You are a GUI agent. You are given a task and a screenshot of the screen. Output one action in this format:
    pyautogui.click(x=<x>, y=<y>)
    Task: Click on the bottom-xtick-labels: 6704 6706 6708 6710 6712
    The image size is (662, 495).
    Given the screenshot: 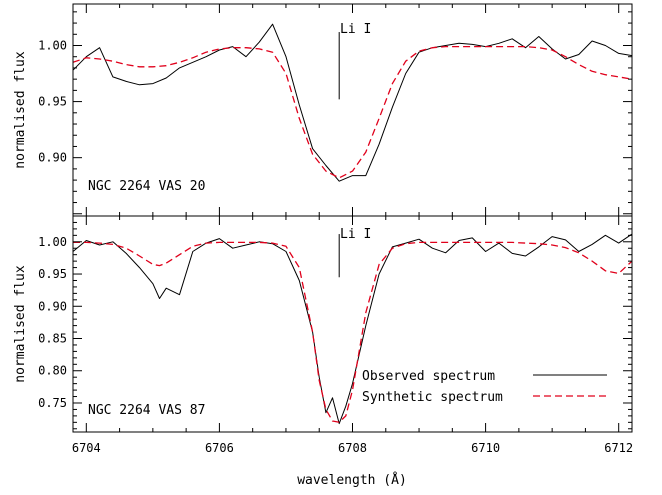 What is the action you would take?
    pyautogui.click(x=352, y=448)
    